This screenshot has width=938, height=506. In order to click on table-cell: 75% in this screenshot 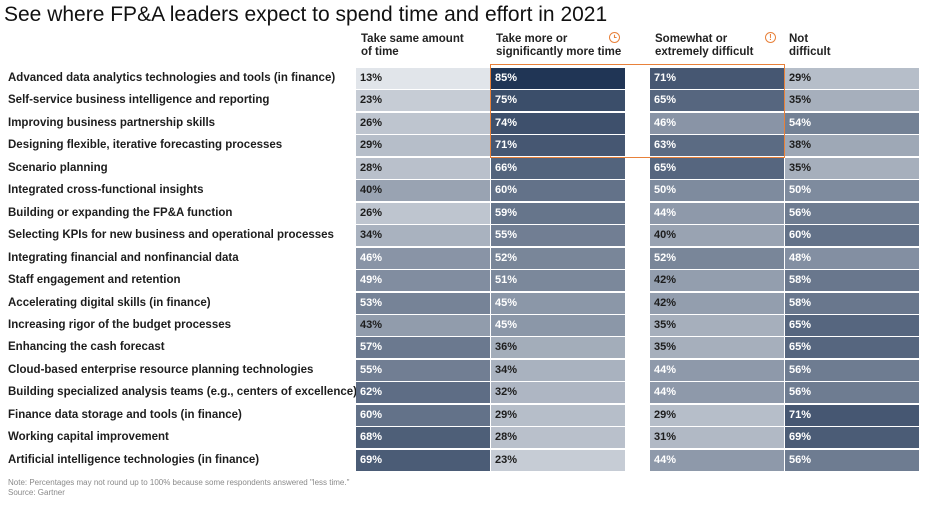, I will do `click(558, 101)`.